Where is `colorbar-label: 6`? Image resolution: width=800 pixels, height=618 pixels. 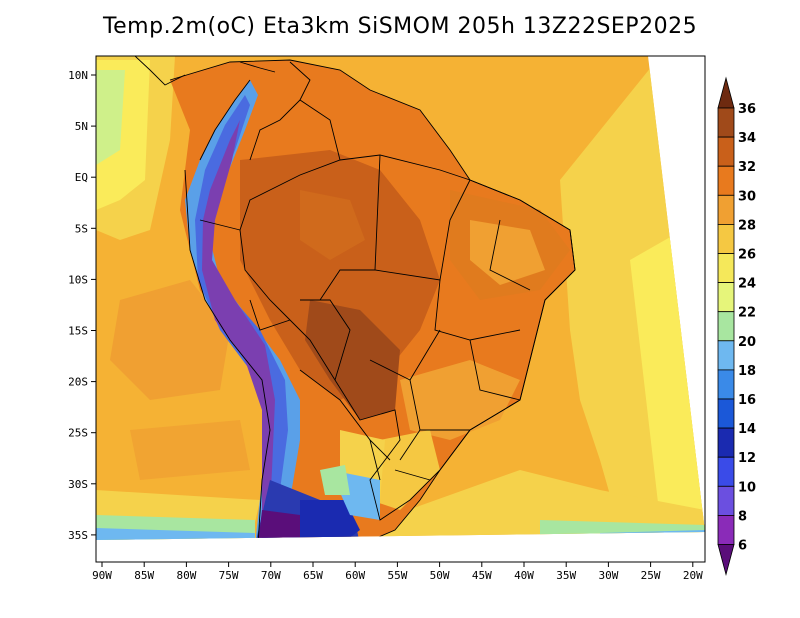
colorbar-label: 6 is located at coordinates (742, 546).